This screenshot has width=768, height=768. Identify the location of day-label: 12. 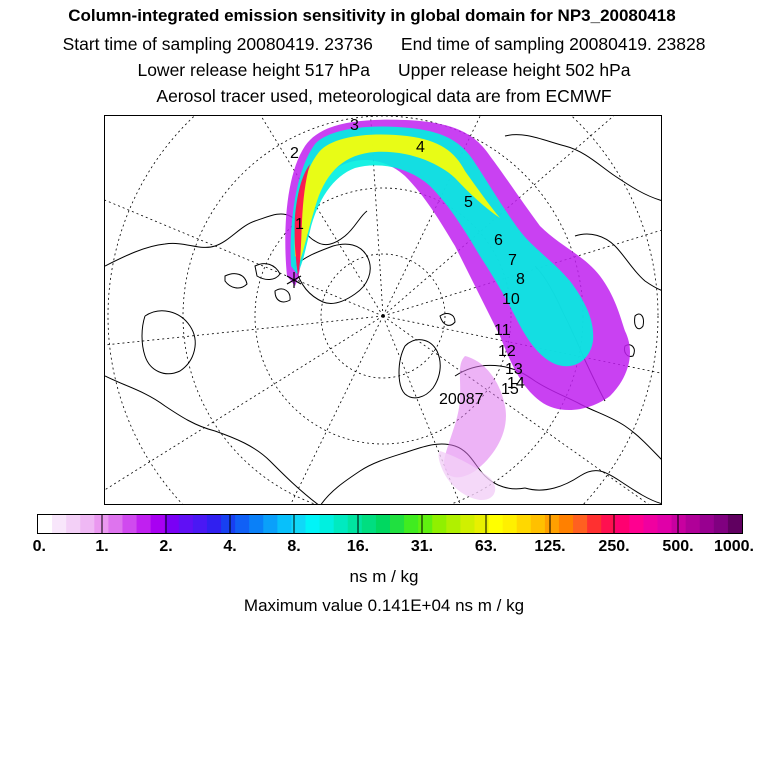
(507, 351).